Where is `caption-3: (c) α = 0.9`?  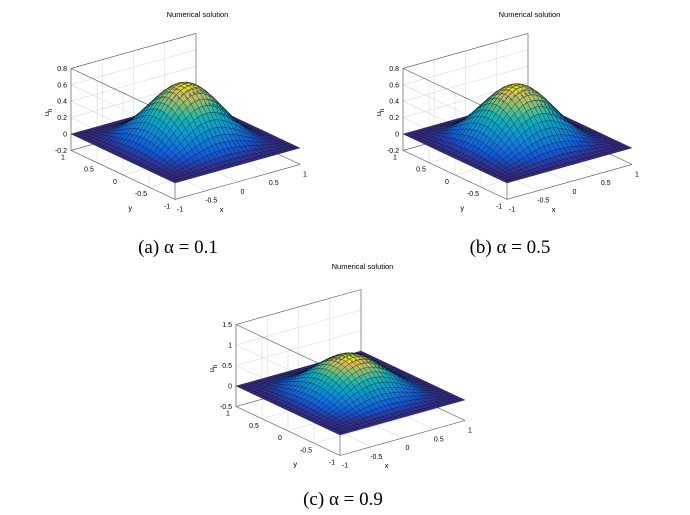
caption-3: (c) α = 0.9 is located at coordinates (343, 499).